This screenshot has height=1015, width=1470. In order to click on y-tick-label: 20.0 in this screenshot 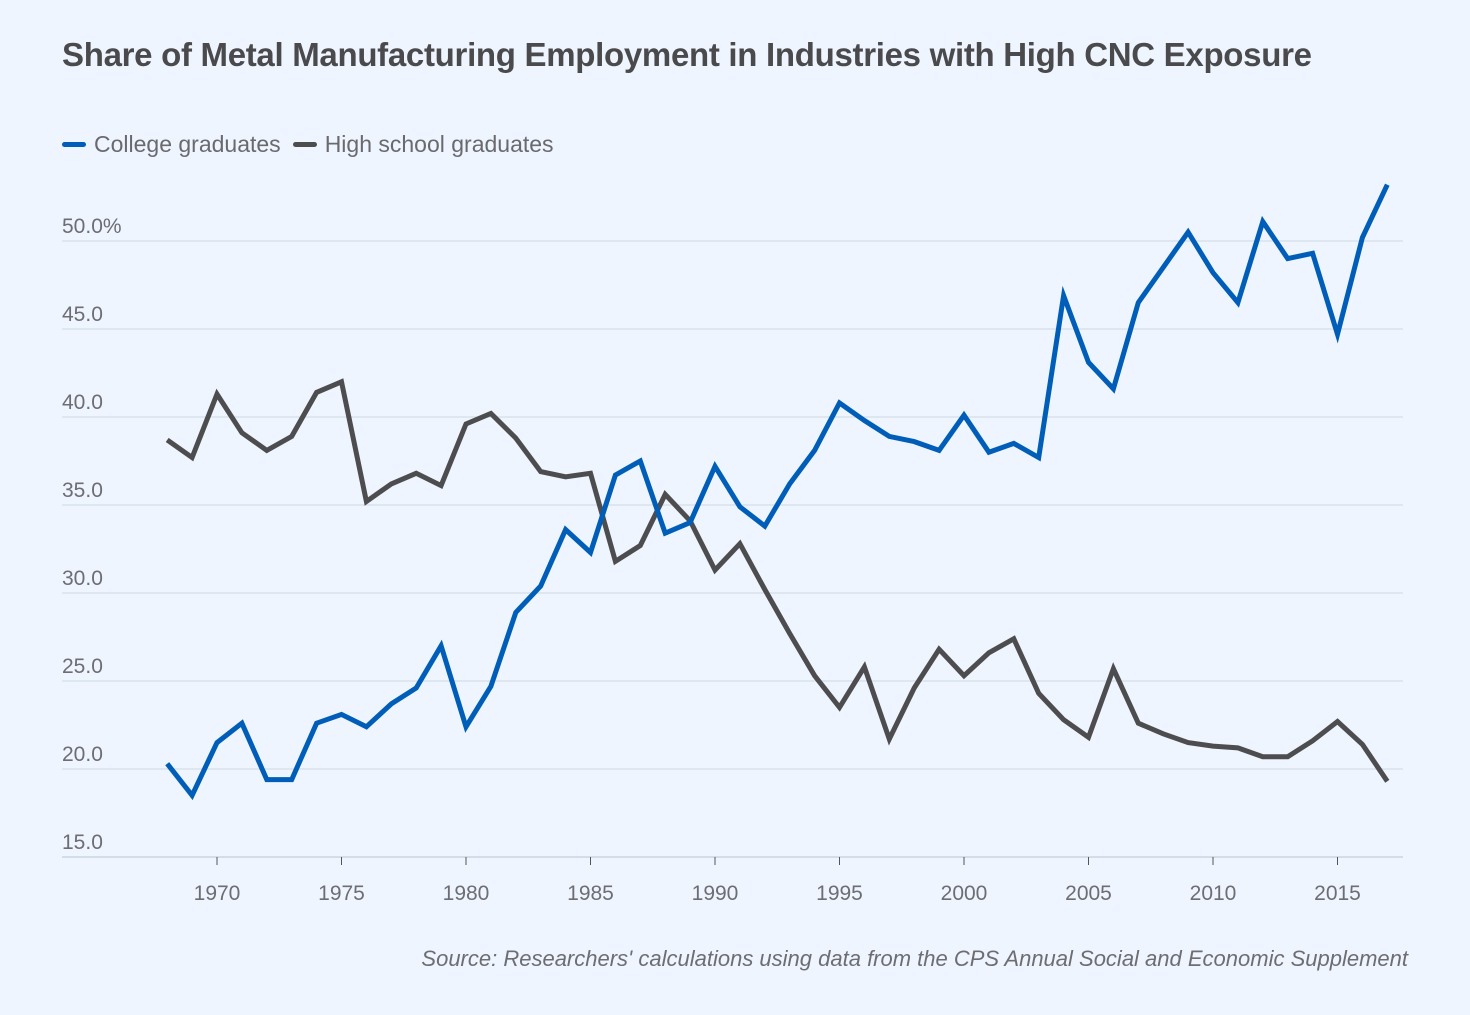, I will do `click(82, 754)`.